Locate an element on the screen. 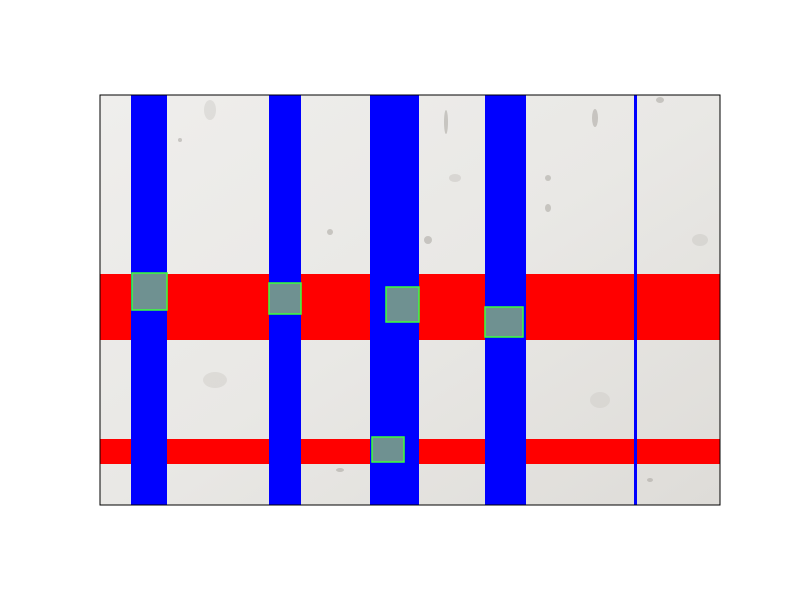 This screenshot has height=600, width=800. blue-line is located at coordinates (635, 300).